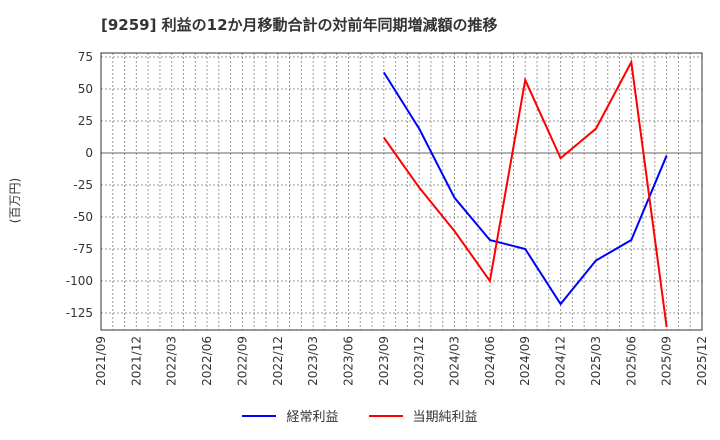  Describe the element at coordinates (384, 361) in the screenshot. I see `x-tick-label: 2023/09` at that location.